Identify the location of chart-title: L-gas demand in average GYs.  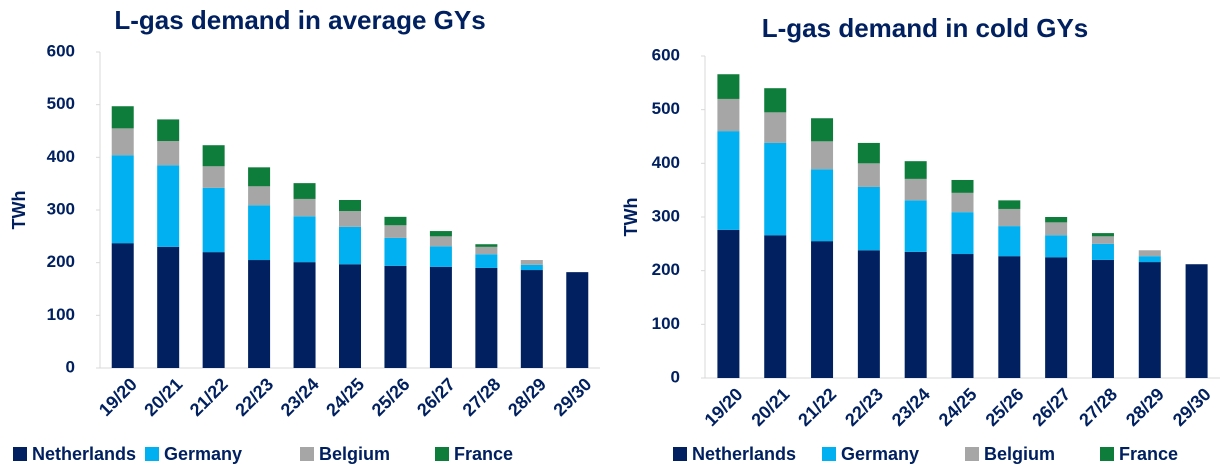
(299, 20).